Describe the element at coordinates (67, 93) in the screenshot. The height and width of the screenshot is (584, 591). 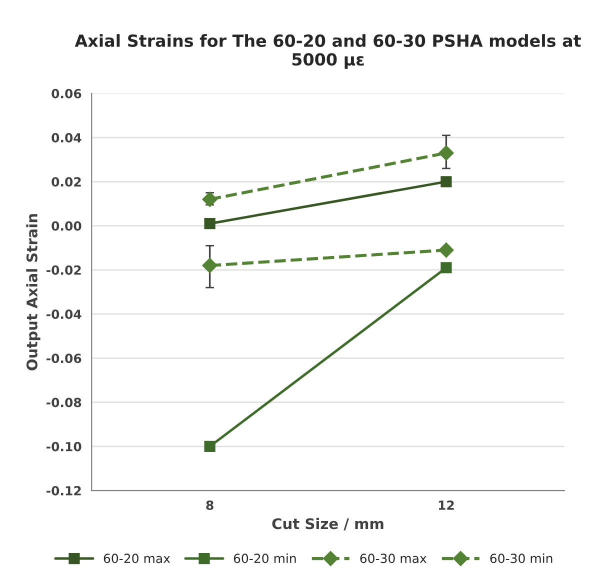
I see `y-tick-label: 0.06` at that location.